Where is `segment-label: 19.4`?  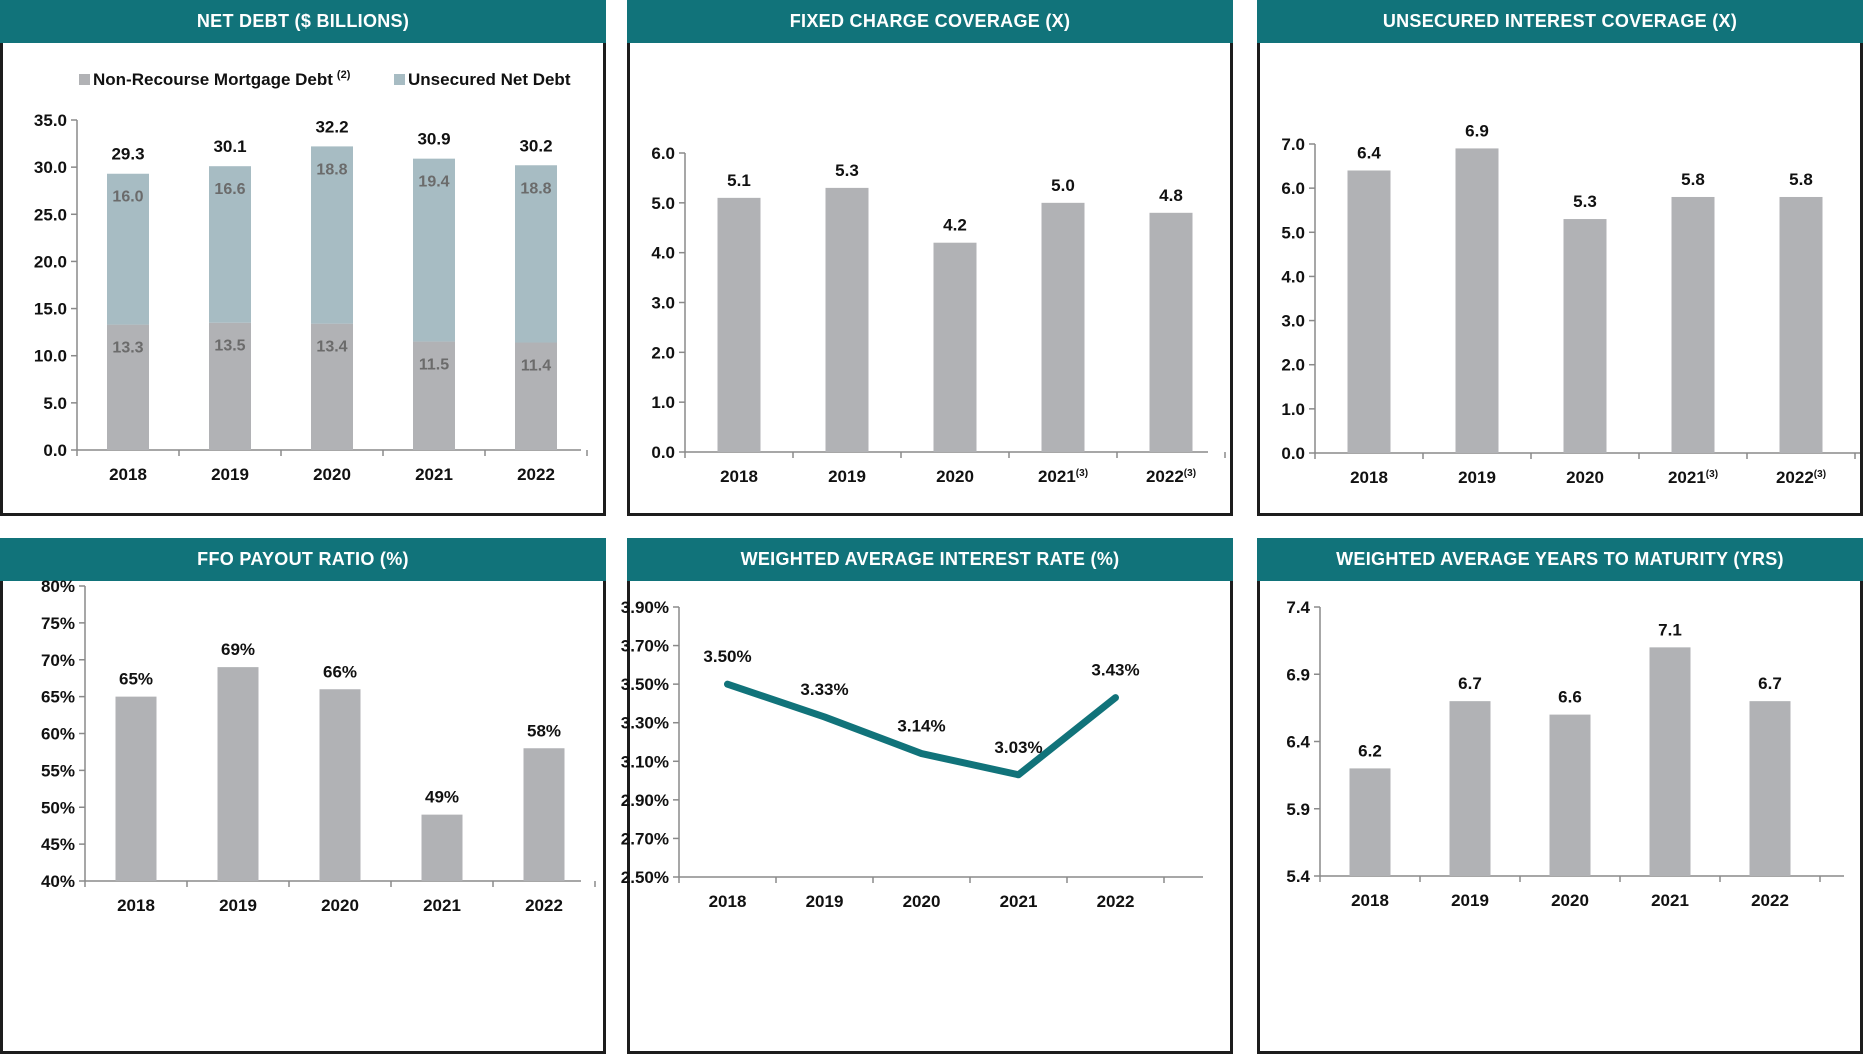 segment-label: 19.4 is located at coordinates (433, 182).